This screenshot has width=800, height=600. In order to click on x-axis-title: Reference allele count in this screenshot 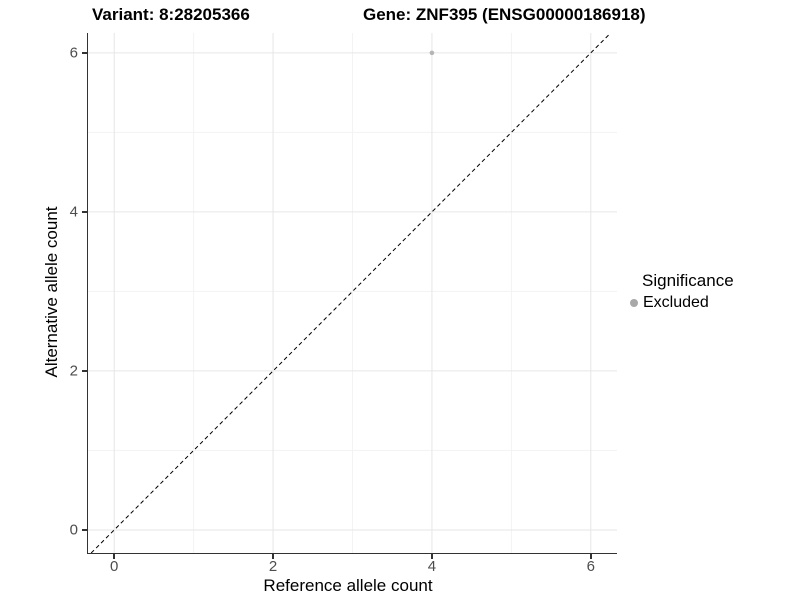, I will do `click(348, 585)`.